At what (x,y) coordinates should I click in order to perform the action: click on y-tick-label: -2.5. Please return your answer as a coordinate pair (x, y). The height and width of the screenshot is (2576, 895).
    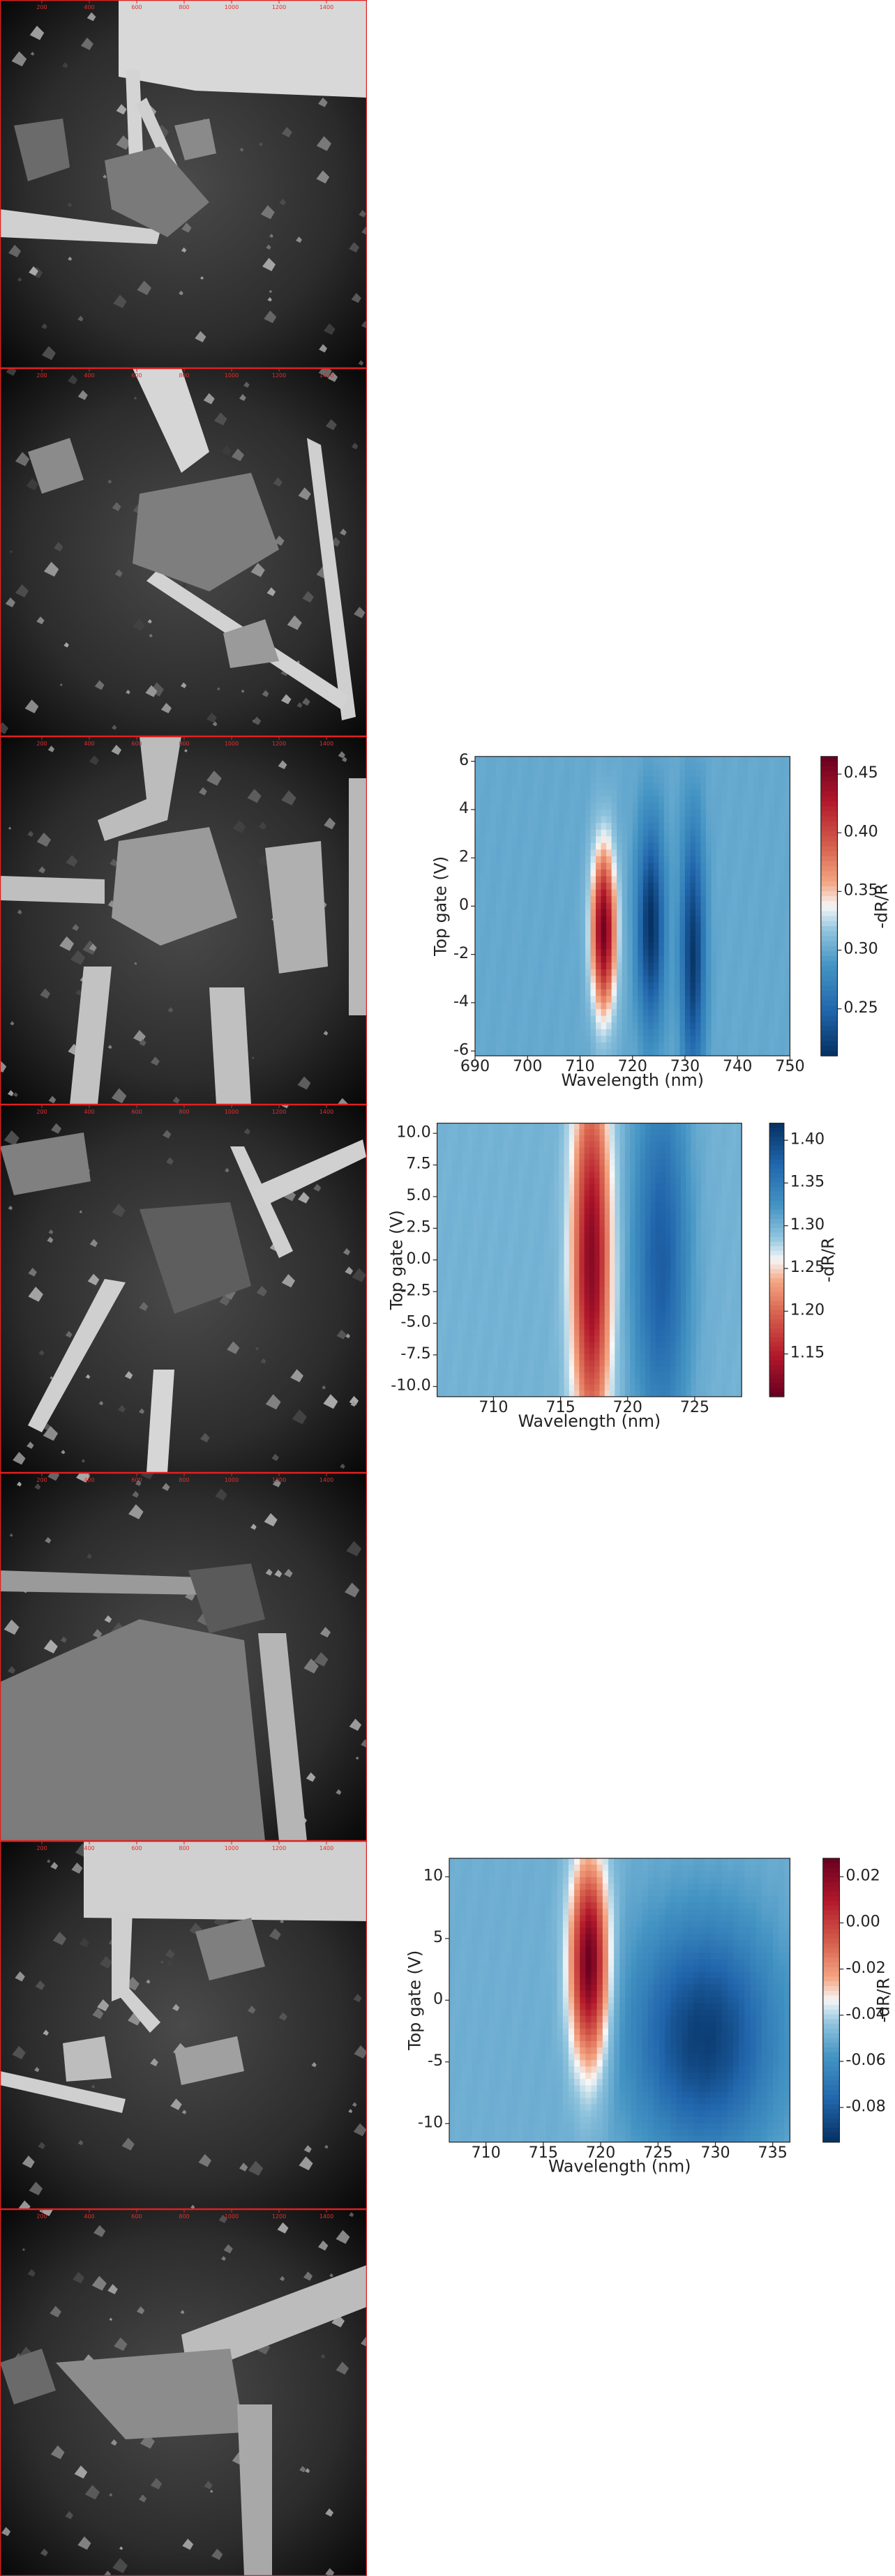
    Looking at the image, I should click on (415, 1290).